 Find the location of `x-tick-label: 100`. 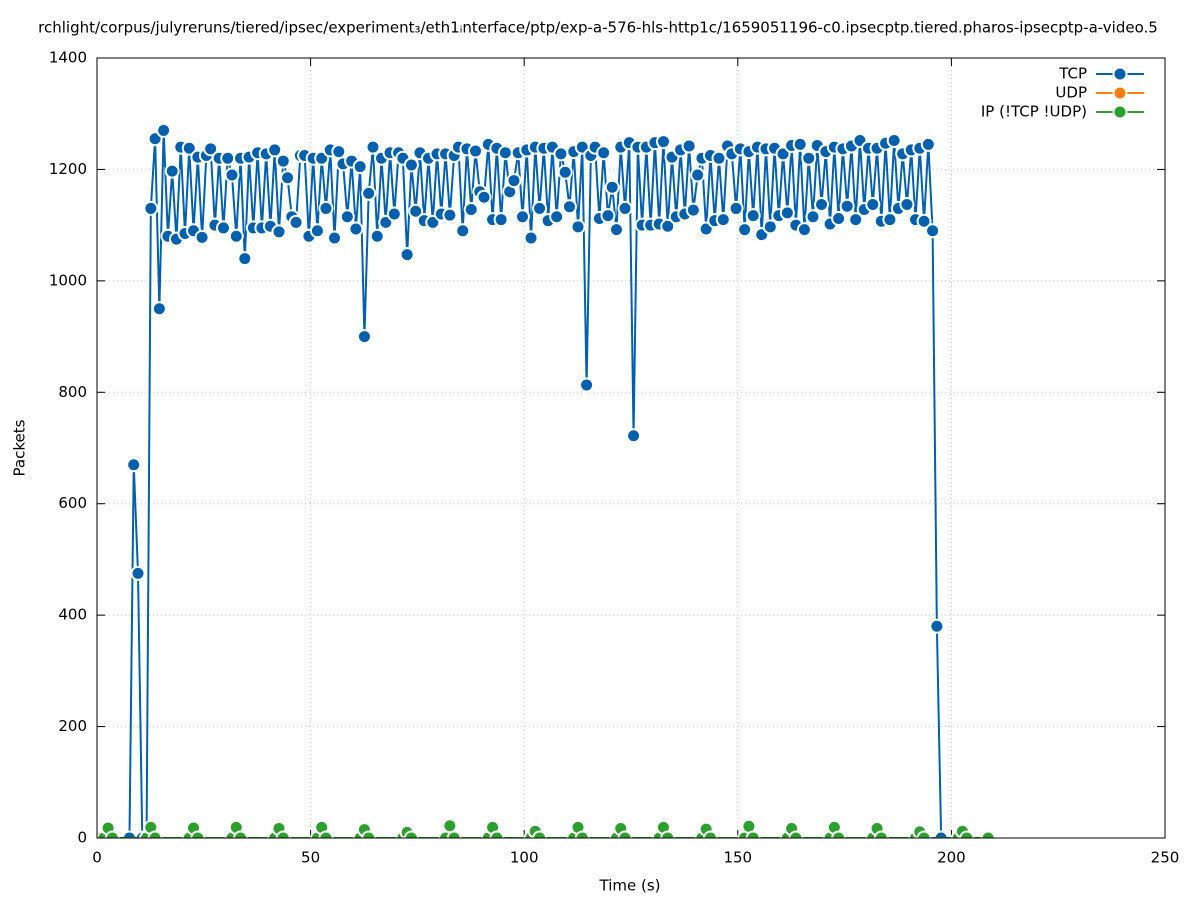

x-tick-label: 100 is located at coordinates (524, 858).